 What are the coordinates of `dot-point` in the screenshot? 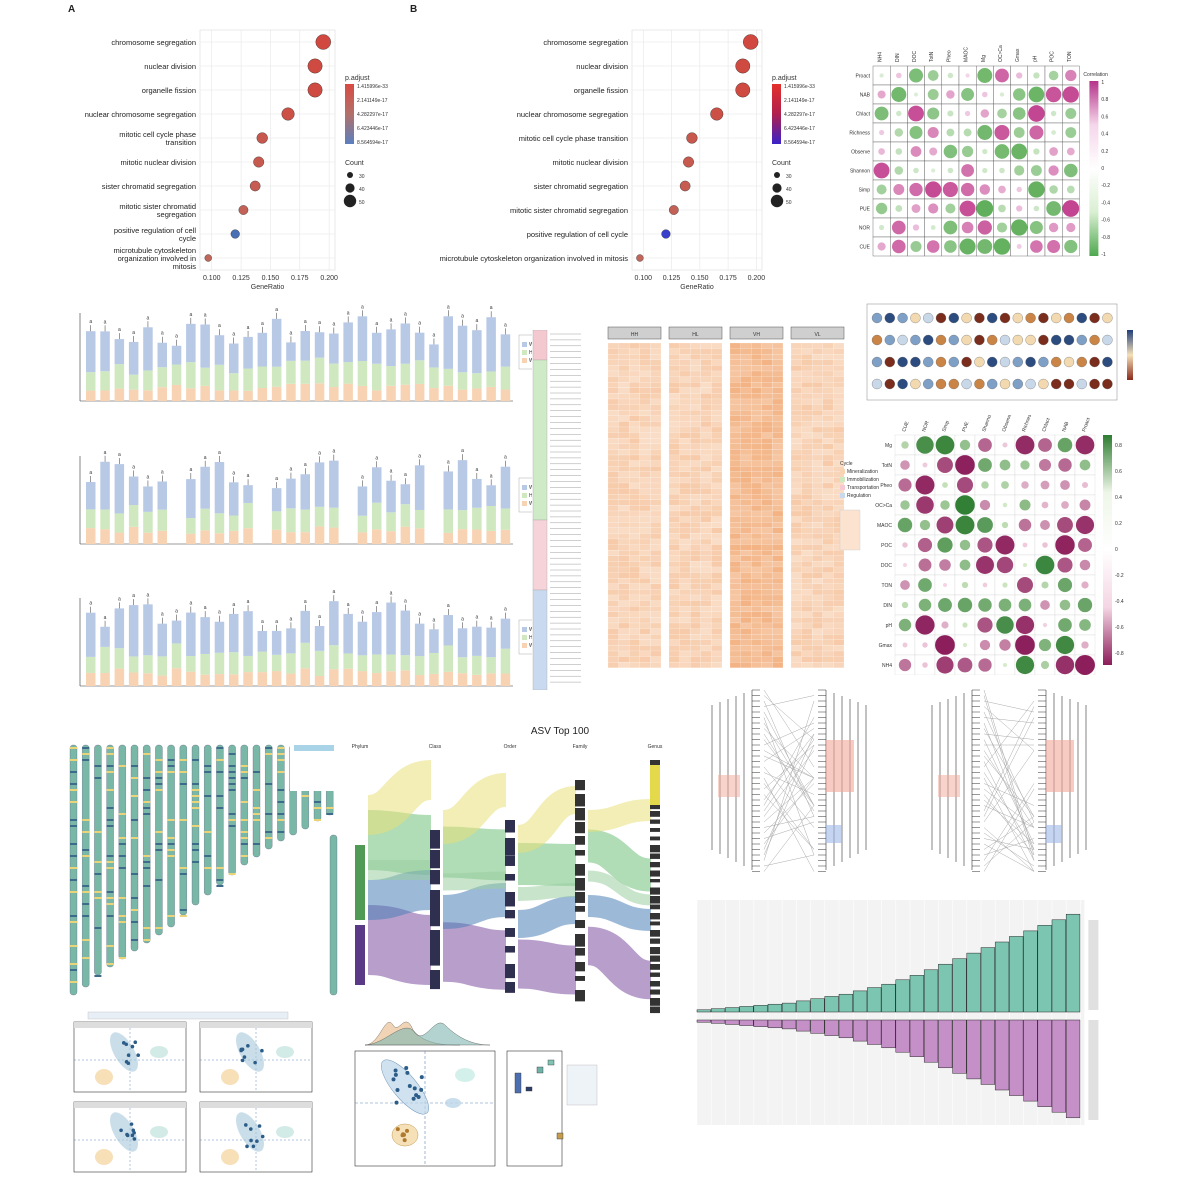 It's located at (235, 234).